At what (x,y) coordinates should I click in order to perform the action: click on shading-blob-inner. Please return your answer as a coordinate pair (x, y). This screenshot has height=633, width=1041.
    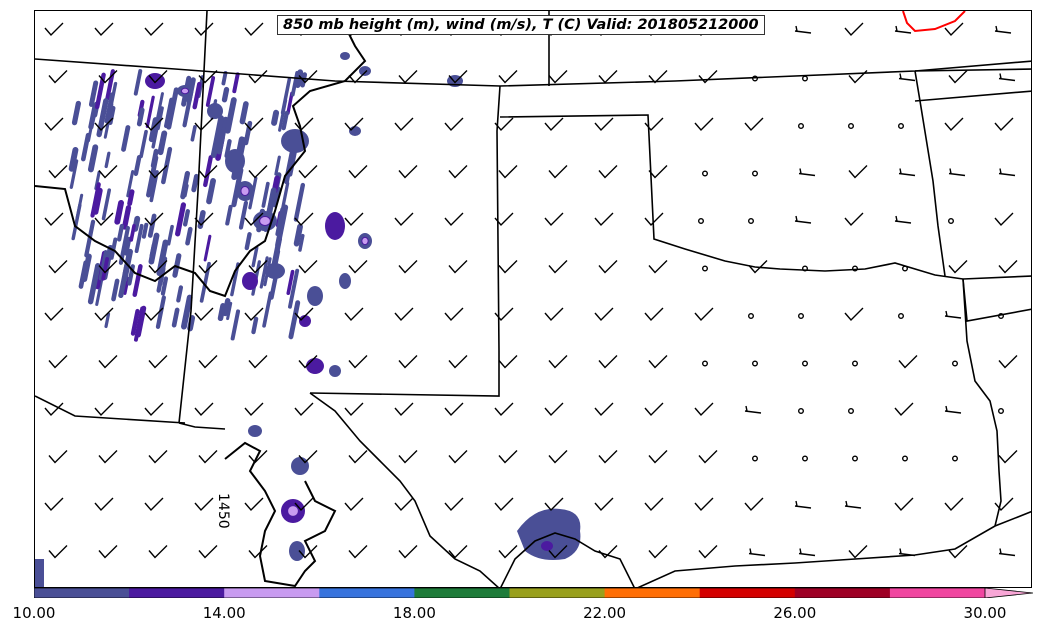
    Looking at the image, I should click on (265, 221).